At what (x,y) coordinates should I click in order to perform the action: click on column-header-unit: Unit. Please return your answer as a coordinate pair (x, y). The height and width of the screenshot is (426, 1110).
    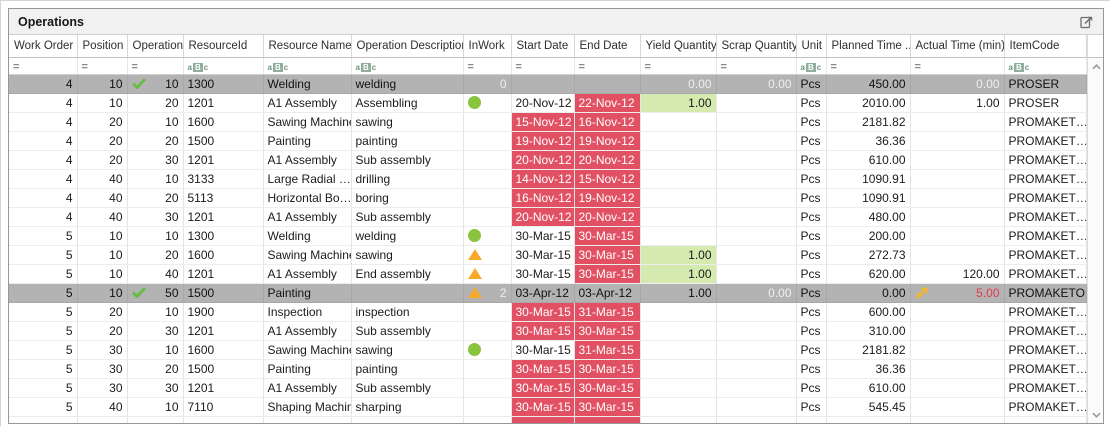
    Looking at the image, I should click on (811, 46).